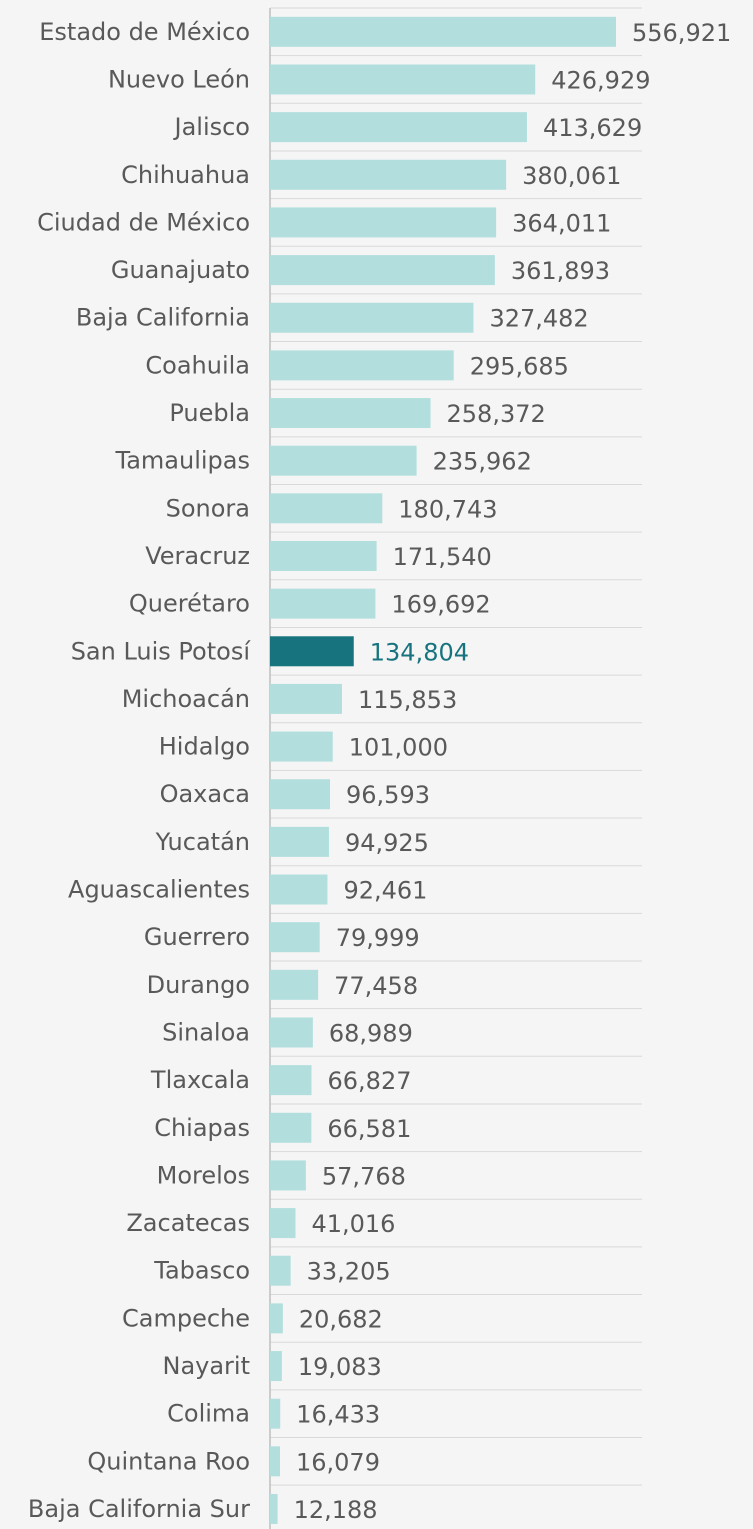  What do you see at coordinates (206, 1032) in the screenshot?
I see `category-label: Sinaloa` at bounding box center [206, 1032].